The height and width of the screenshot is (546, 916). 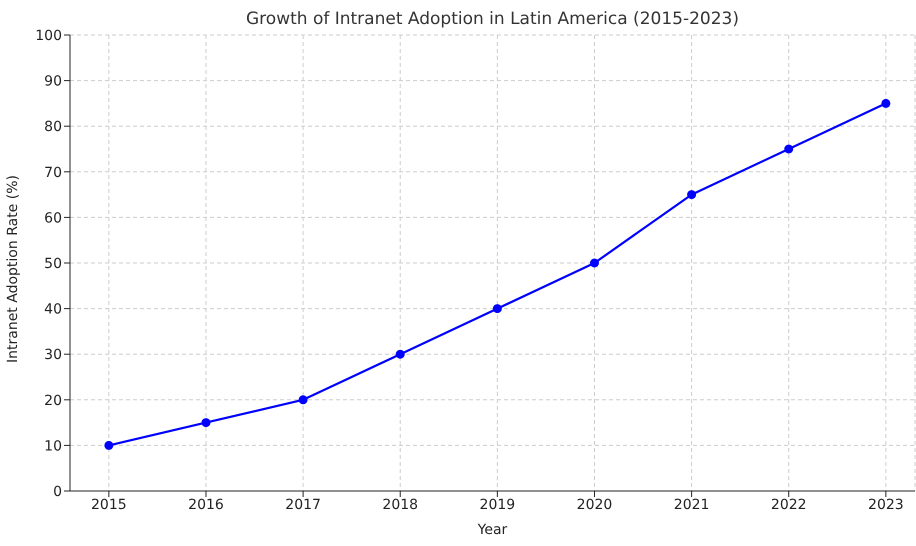 What do you see at coordinates (400, 504) in the screenshot?
I see `x-tick-label: 2018` at bounding box center [400, 504].